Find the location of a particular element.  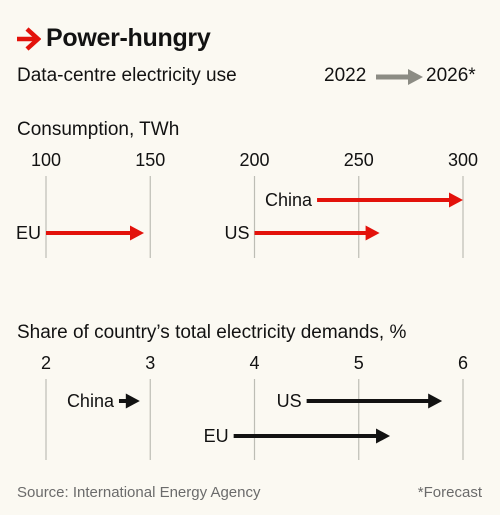

panel-consumption-title: Consumption, TWh is located at coordinates (98, 129).